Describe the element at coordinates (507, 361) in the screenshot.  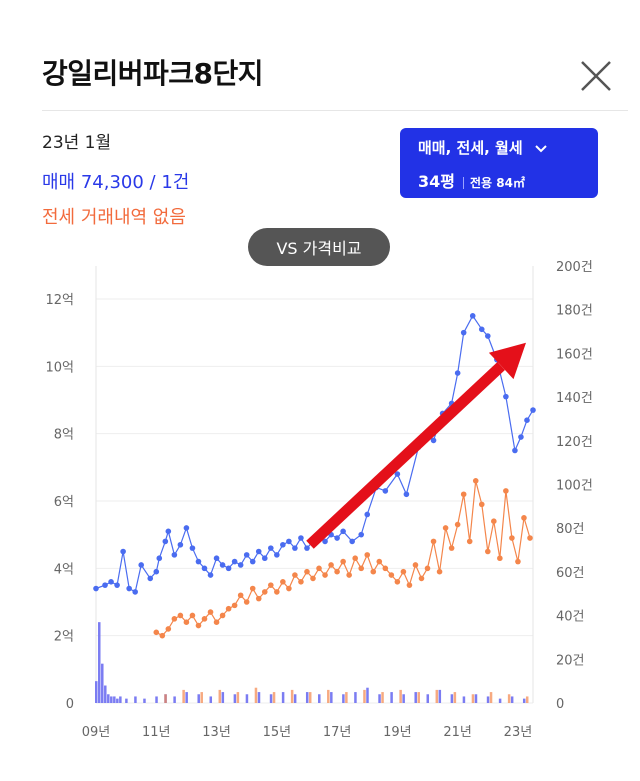
I see `trend-arrow-head` at that location.